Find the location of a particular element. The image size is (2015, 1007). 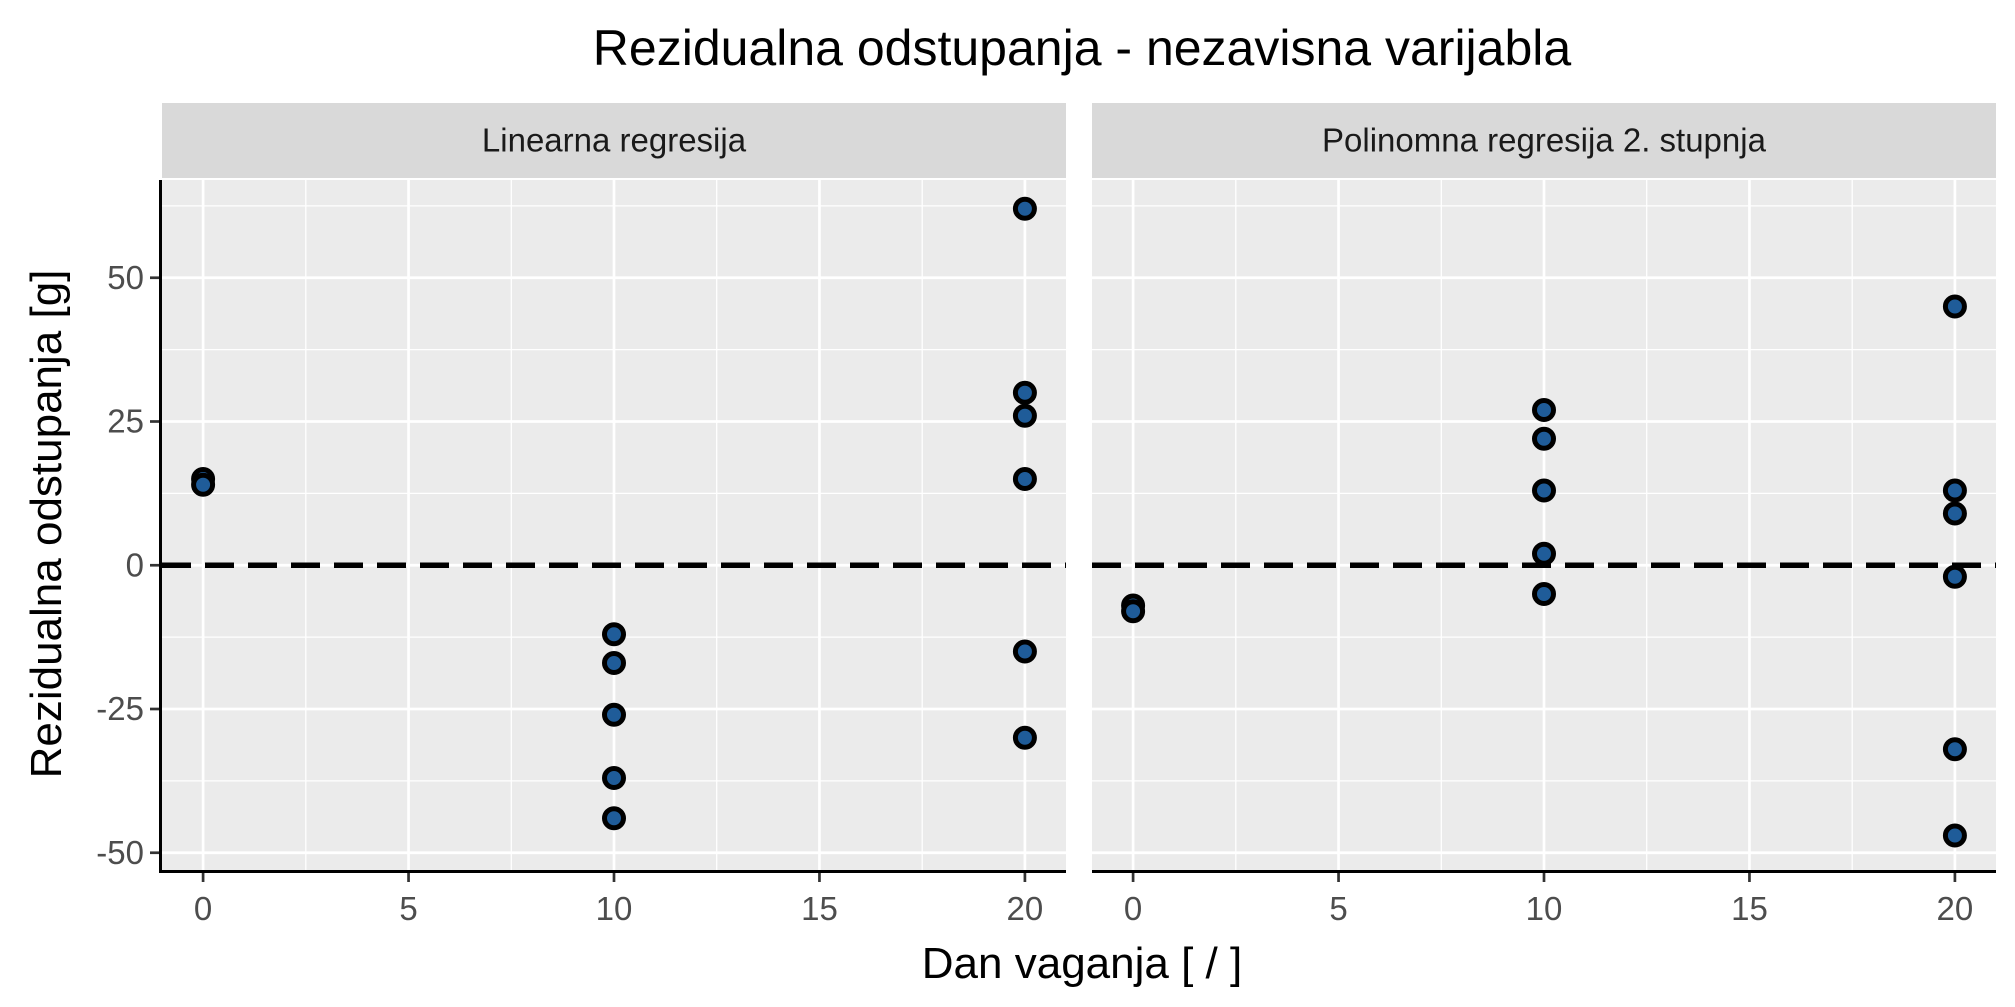

panel-strip-label: Polinomna regresija 2. stupnja is located at coordinates (1544, 140).